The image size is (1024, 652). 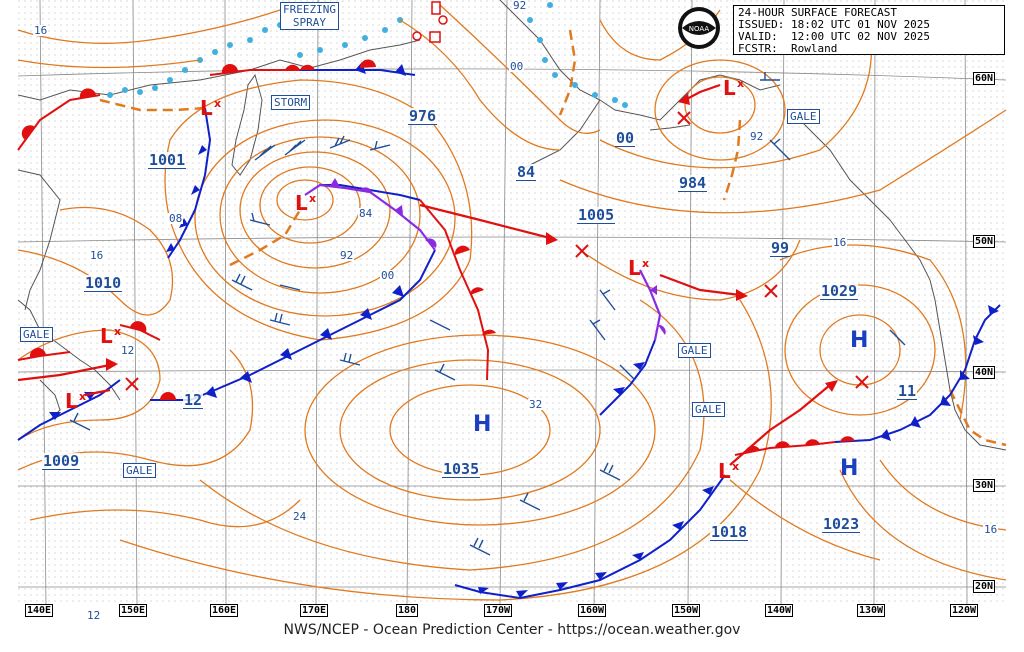 I want to click on gale-label-east: GALE, so click(x=708, y=409).